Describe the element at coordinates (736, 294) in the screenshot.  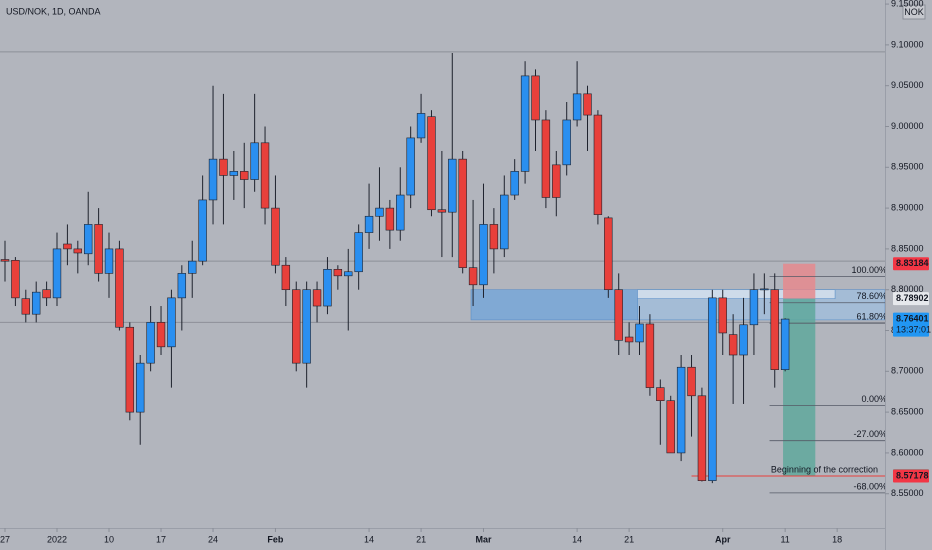
I see `zone` at that location.